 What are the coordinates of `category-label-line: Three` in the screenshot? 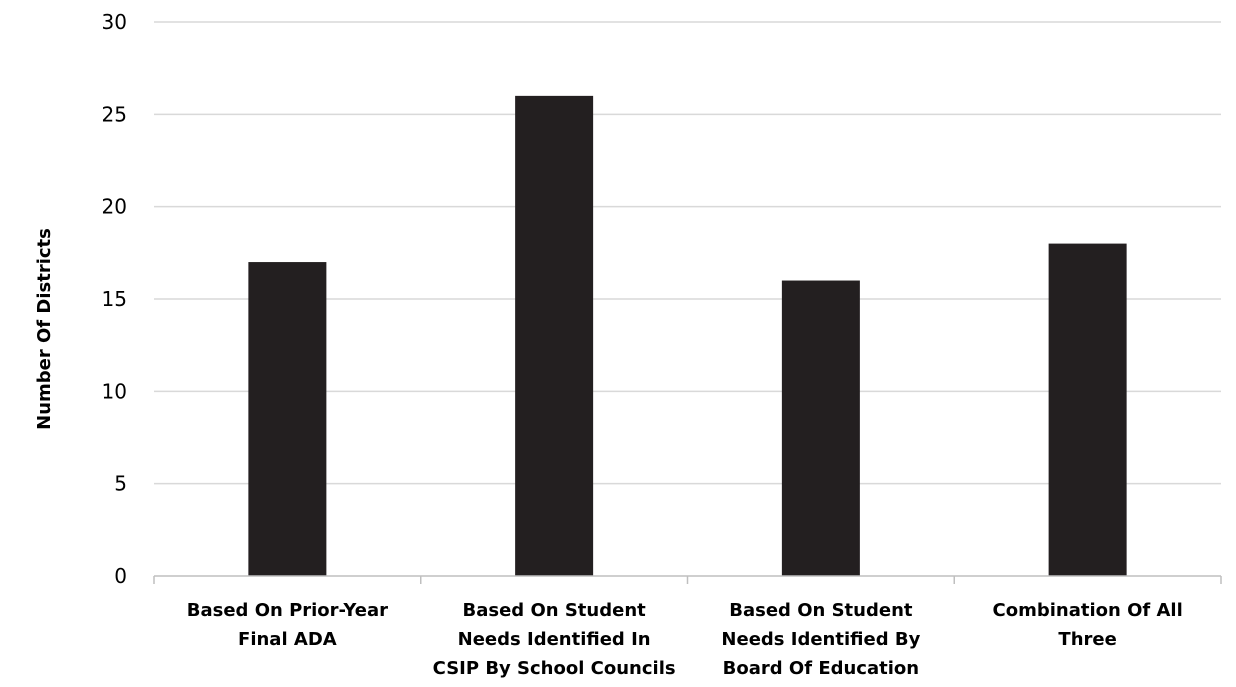 It's located at (1087, 639).